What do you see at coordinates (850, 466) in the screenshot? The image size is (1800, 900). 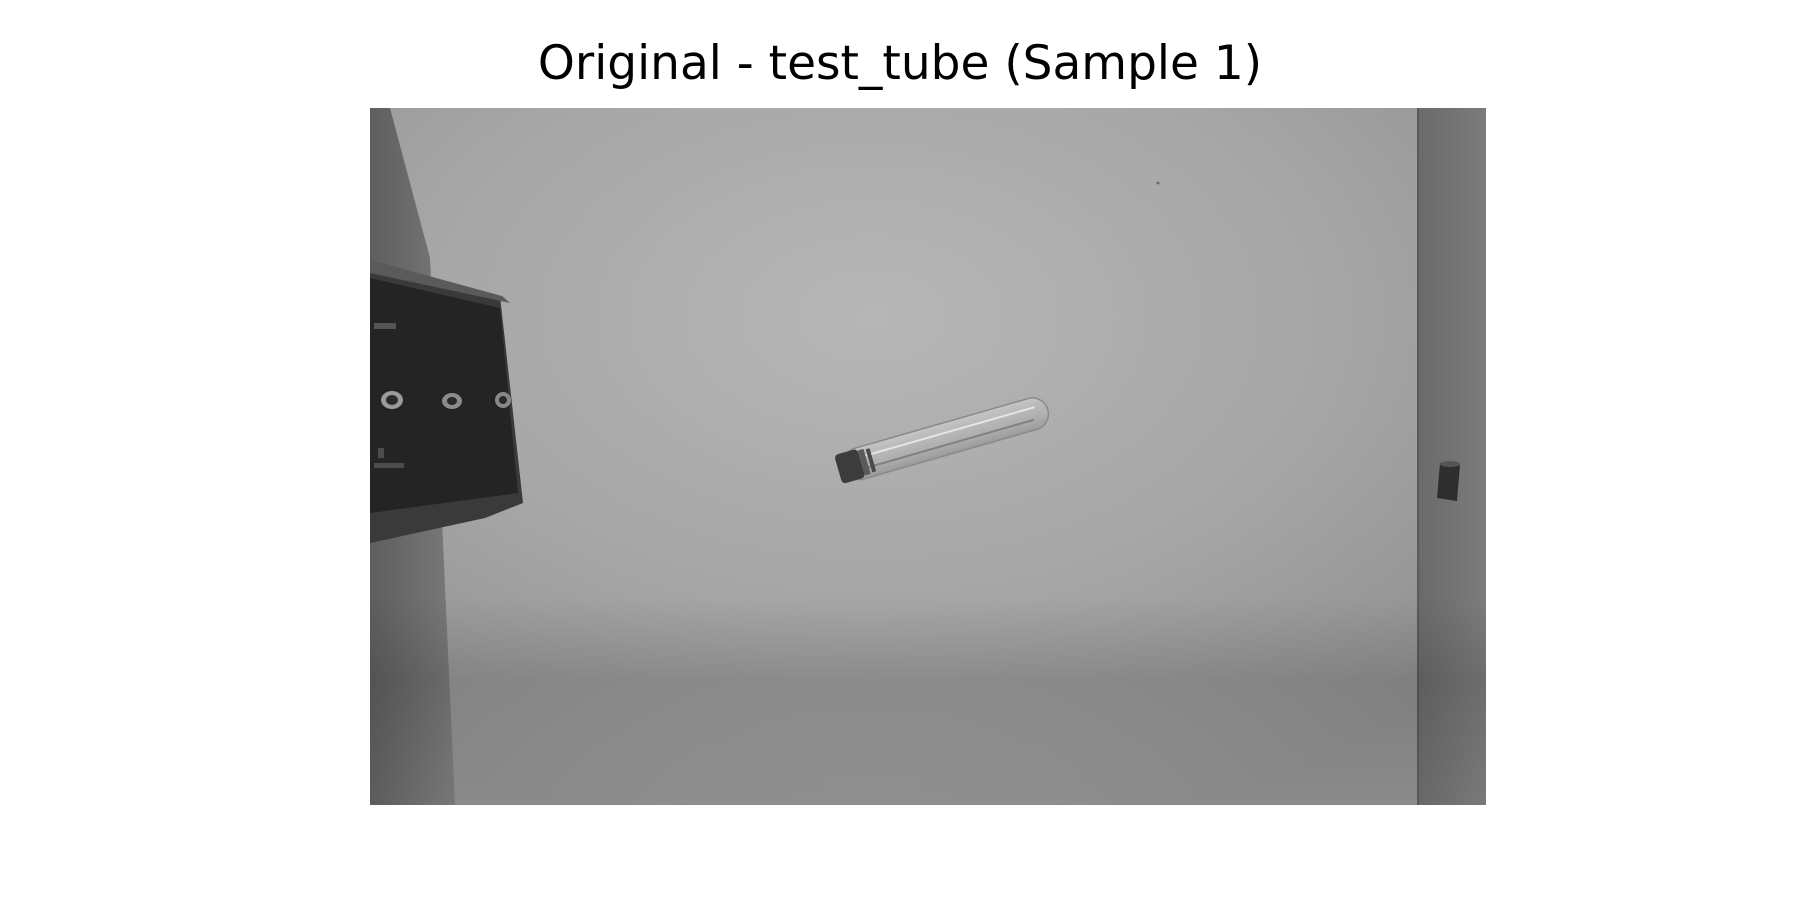 I see `tube-cap` at bounding box center [850, 466].